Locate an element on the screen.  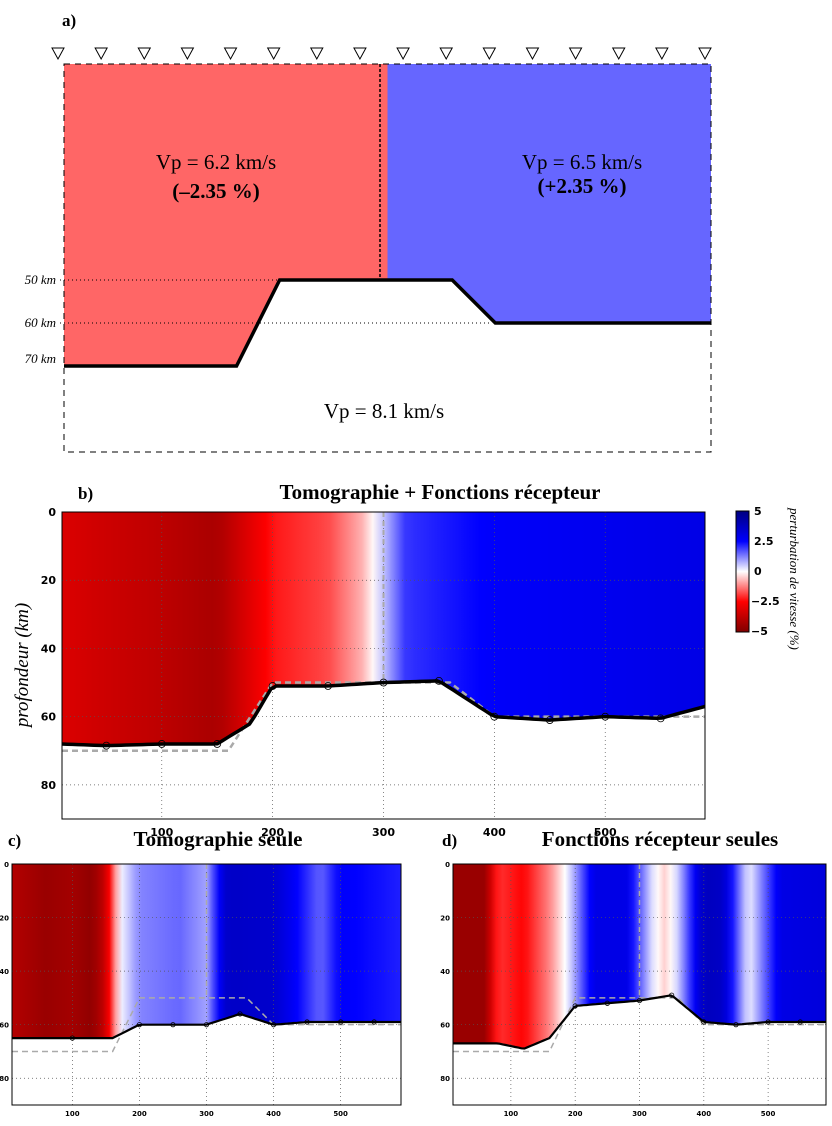
station-markers is located at coordinates (381, 54).